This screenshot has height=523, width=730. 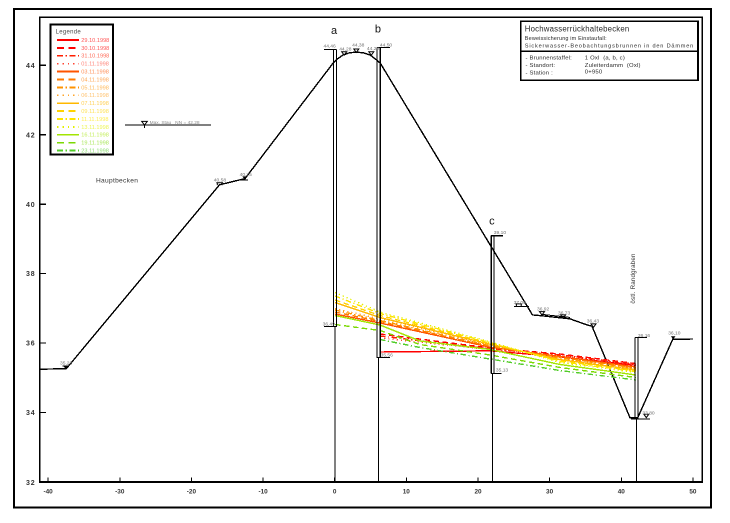 I want to click on svg-text: - Station :, so click(x=540, y=73).